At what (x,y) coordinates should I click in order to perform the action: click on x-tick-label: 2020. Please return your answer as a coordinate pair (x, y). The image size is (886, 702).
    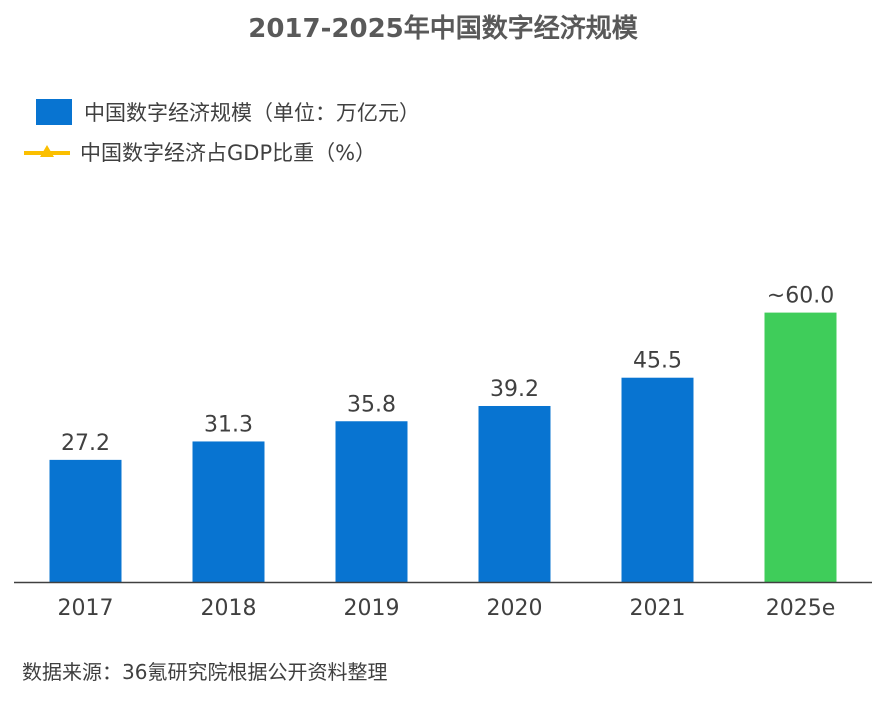
    Looking at the image, I should click on (515, 608).